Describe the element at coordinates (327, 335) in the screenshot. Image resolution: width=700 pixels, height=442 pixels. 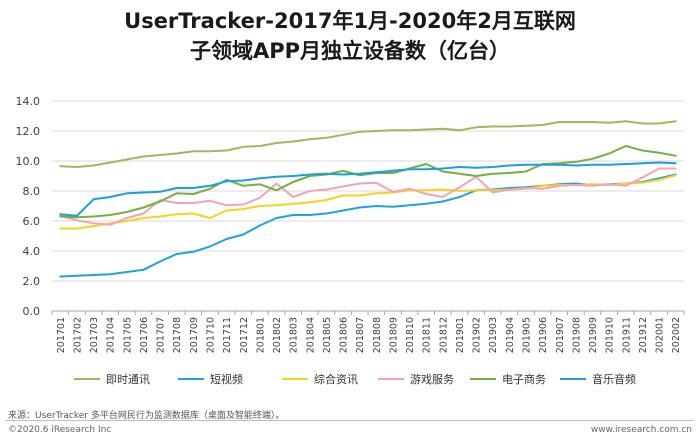
I see `x-tick-label: 201805` at that location.